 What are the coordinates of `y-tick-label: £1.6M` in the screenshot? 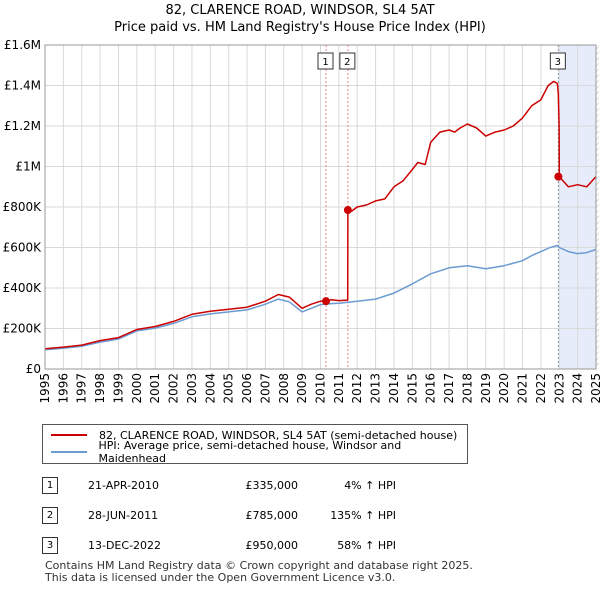 It's located at (22, 45).